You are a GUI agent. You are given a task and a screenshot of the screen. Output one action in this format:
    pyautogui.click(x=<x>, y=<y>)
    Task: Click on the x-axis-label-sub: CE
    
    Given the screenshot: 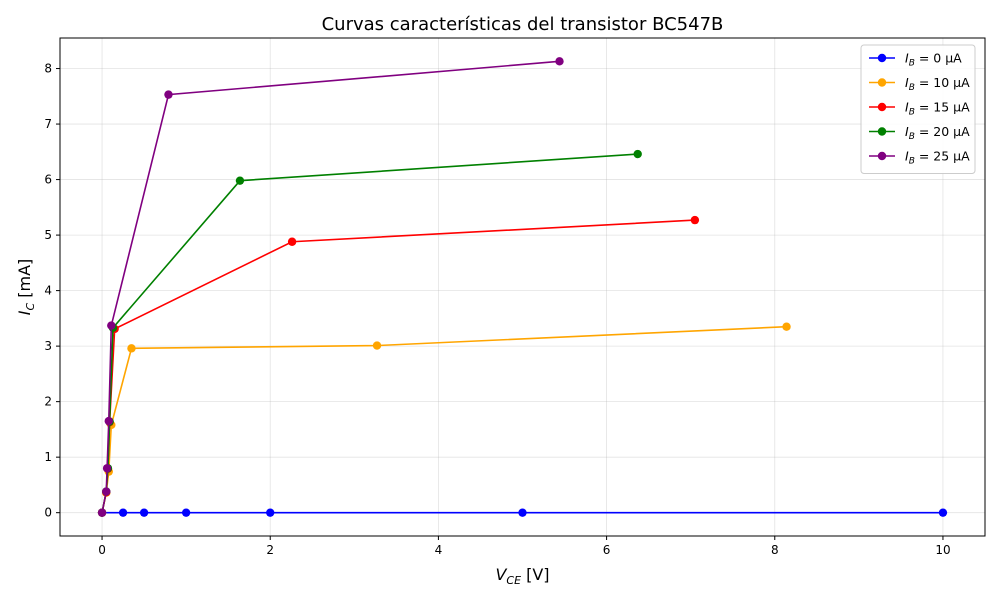 What is the action you would take?
    pyautogui.click(x=513, y=580)
    